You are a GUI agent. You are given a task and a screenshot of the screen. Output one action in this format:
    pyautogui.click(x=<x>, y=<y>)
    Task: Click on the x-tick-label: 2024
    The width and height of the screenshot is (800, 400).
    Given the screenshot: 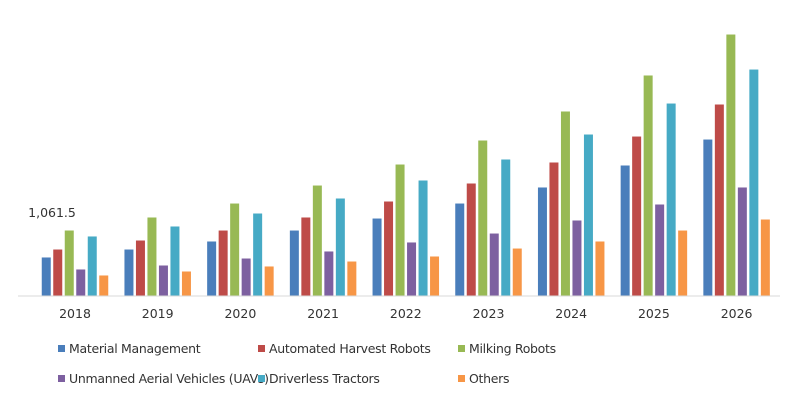 What is the action you would take?
    pyautogui.click(x=571, y=313)
    